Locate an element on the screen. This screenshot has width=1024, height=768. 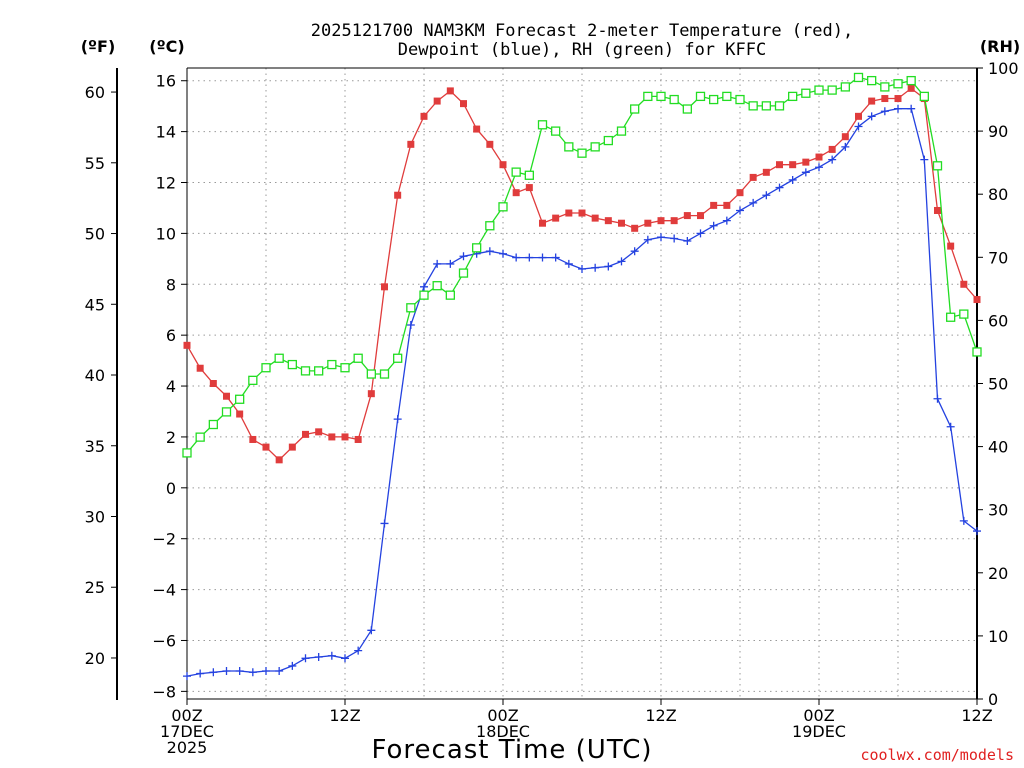
x-tick-label: 00Z is located at coordinates (502, 715).